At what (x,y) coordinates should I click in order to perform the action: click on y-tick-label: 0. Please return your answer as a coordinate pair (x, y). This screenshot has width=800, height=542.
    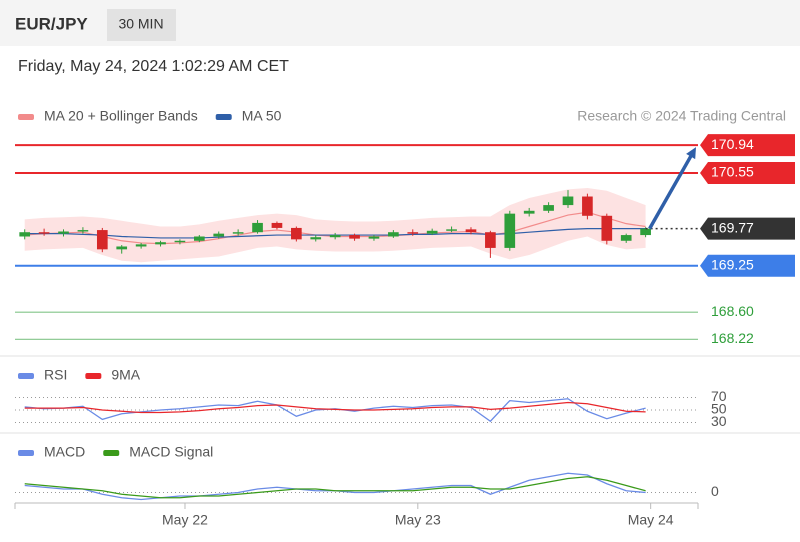
    Looking at the image, I should click on (715, 491).